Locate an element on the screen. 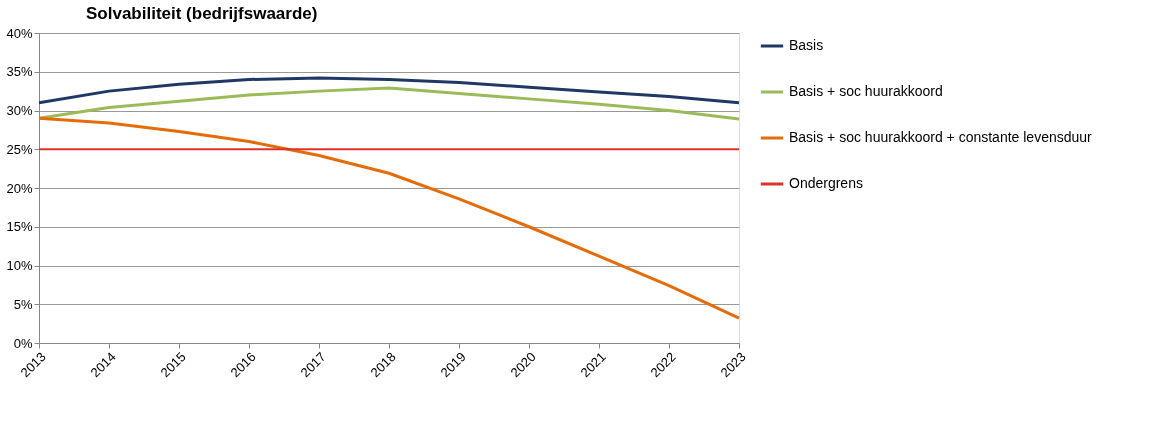  y-tick-label: 0% is located at coordinates (23, 343).